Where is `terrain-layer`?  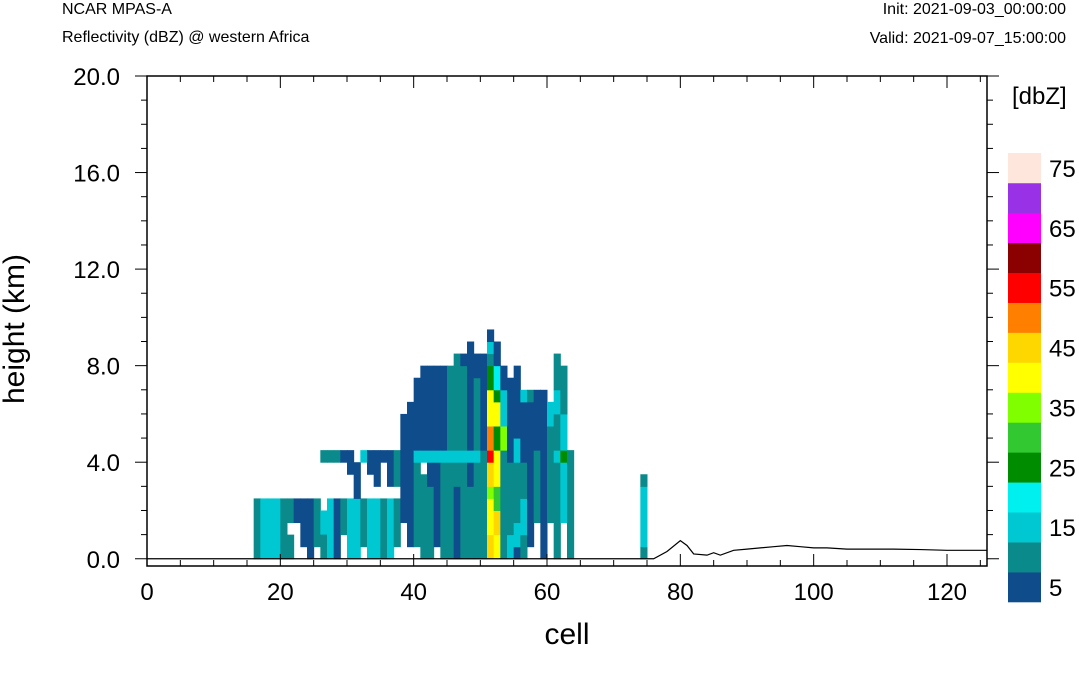
terrain-layer is located at coordinates (567, 549).